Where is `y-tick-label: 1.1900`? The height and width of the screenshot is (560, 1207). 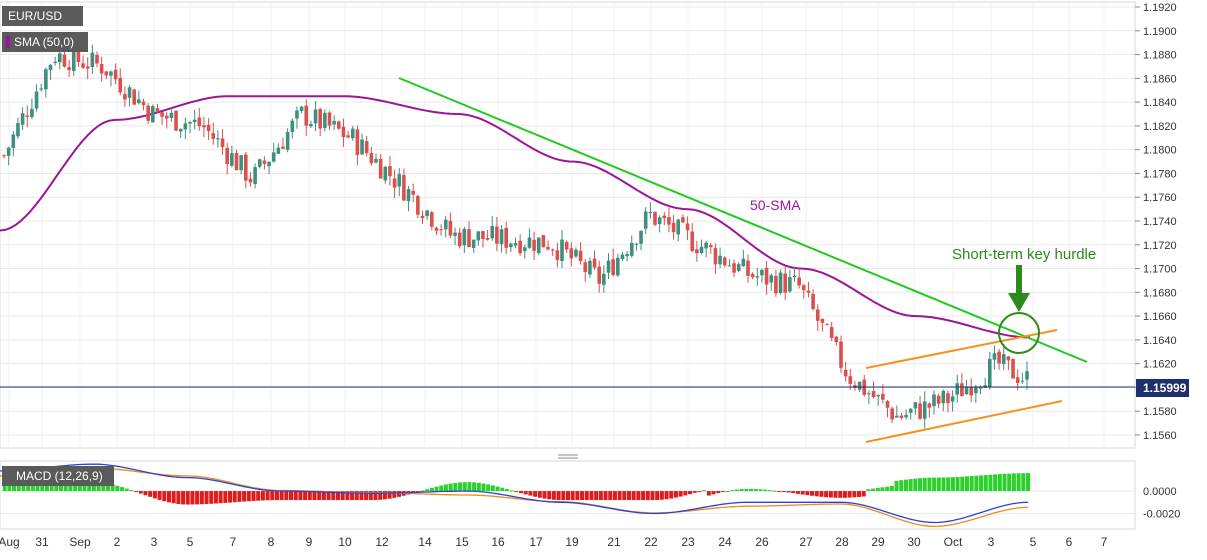 y-tick-label: 1.1900 is located at coordinates (1160, 32).